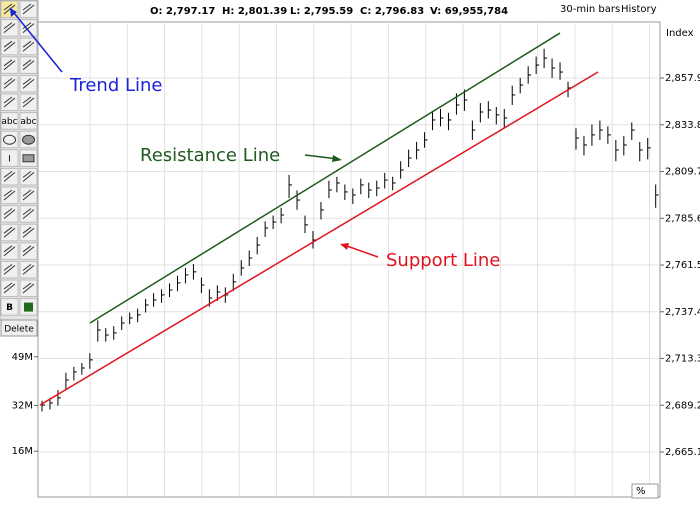 The height and width of the screenshot is (510, 700). I want to click on annotation: Resistance Line, so click(210, 155).